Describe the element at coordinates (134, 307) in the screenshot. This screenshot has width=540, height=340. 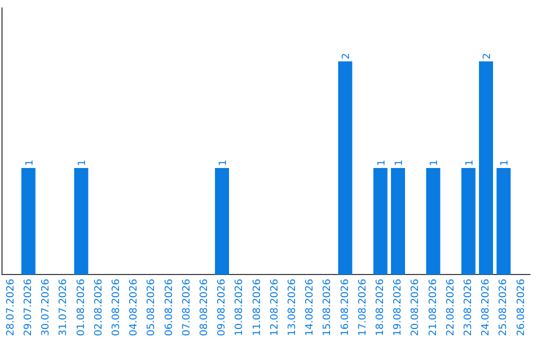
I see `x-tick-label: 04.08.2026` at that location.